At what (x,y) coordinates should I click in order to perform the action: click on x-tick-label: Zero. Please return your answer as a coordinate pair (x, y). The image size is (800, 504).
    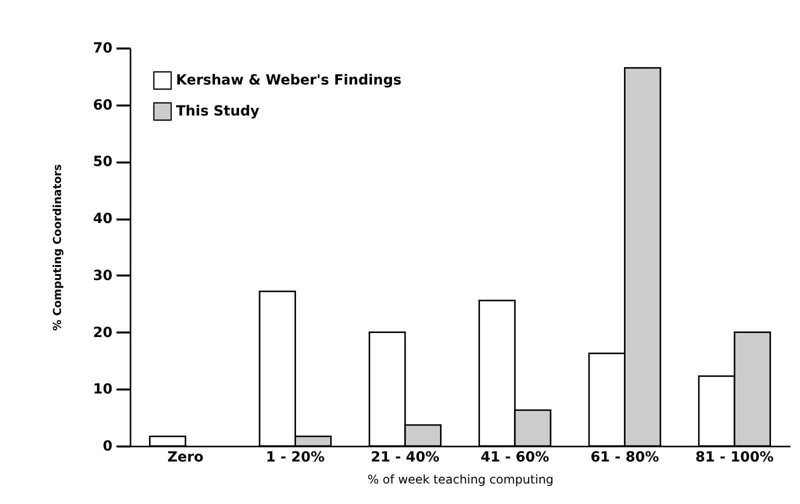
    Looking at the image, I should click on (185, 458).